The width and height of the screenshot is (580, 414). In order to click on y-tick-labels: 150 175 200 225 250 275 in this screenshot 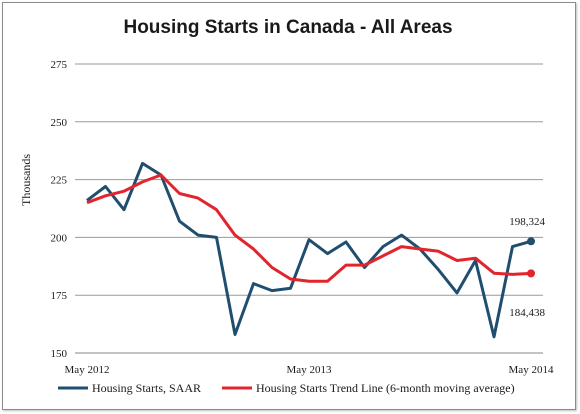, I will do `click(59, 209)`.